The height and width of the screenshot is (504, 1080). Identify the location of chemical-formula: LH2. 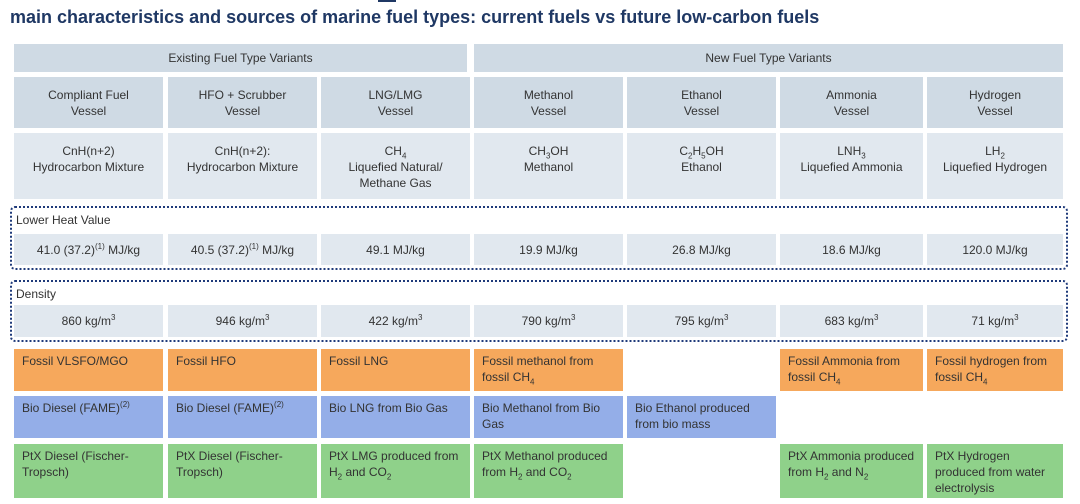
(995, 152).